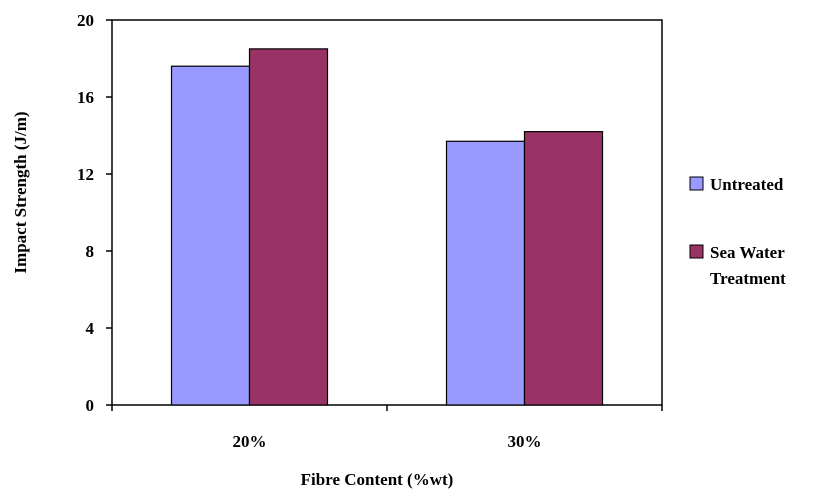  I want to click on y-tick-label: 4, so click(90, 328).